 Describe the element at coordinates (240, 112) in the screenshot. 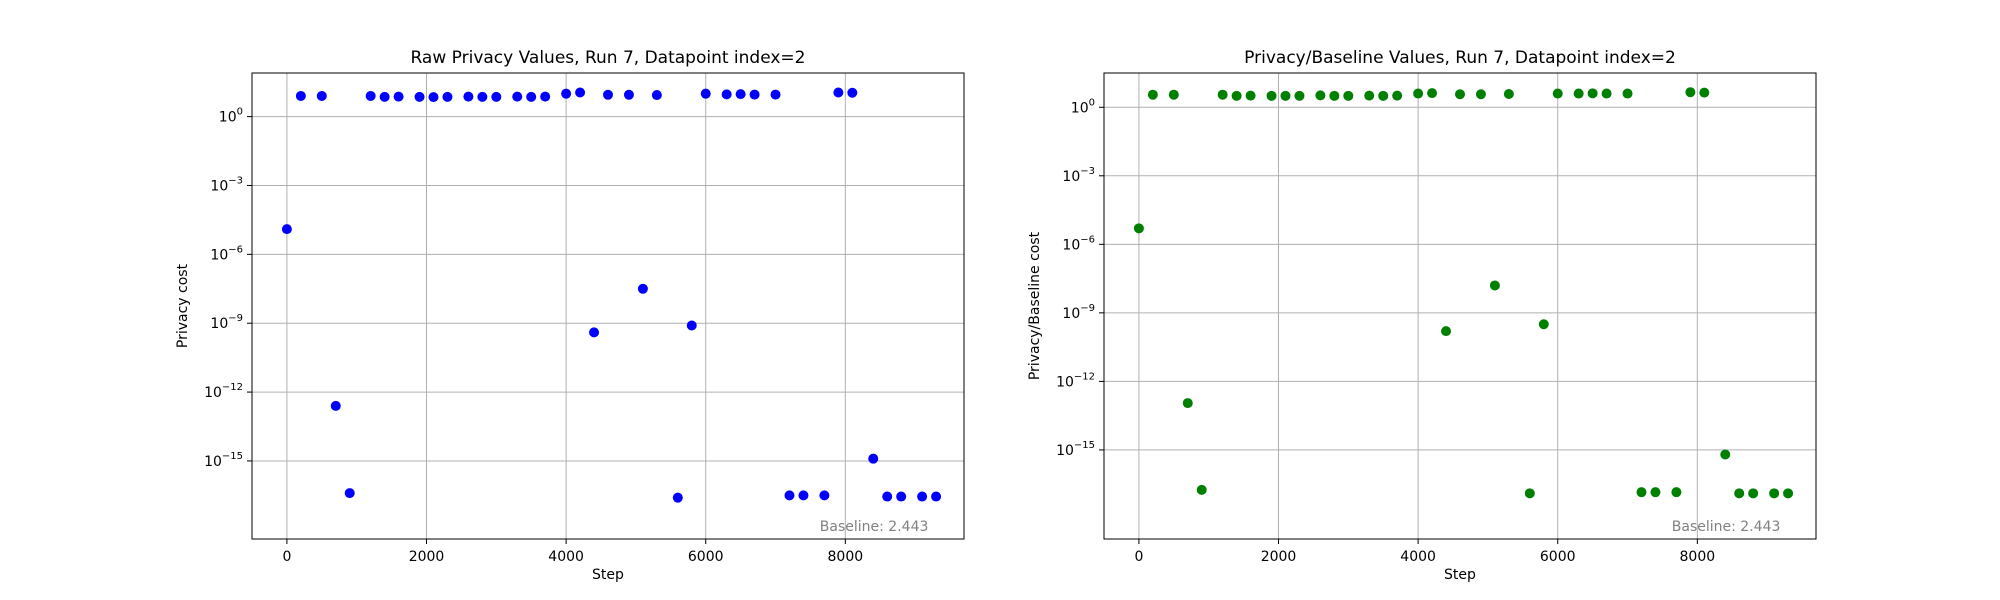

I see `y-tick-exponent: 0` at that location.